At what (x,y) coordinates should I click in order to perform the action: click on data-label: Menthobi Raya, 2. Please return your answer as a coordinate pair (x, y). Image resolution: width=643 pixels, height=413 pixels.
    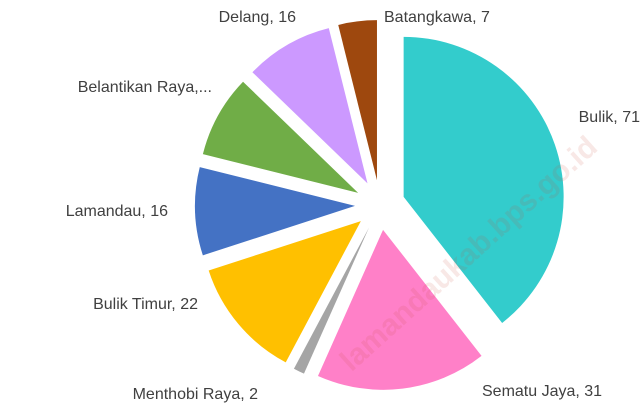
    Looking at the image, I should click on (196, 394).